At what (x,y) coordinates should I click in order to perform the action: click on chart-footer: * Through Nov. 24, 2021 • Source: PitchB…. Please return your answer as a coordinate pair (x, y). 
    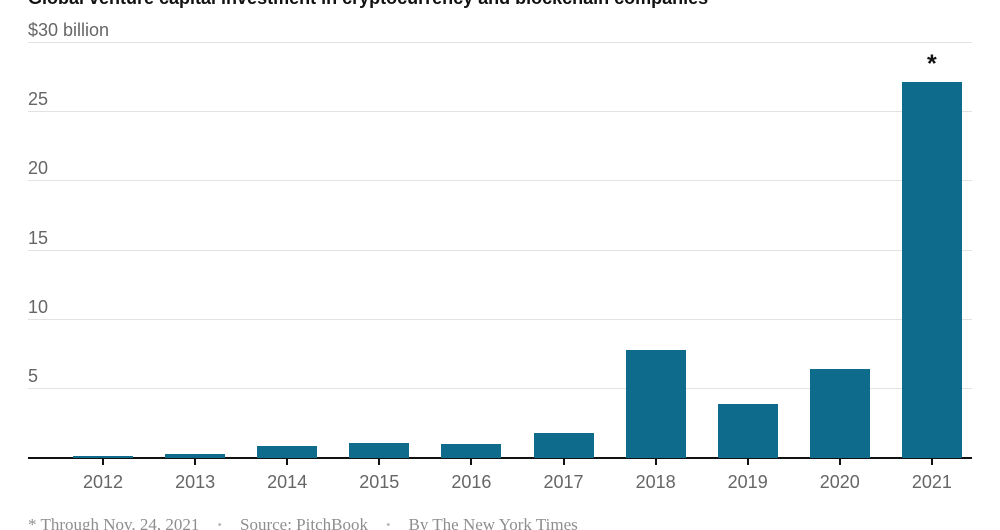
    Looking at the image, I should click on (303, 522).